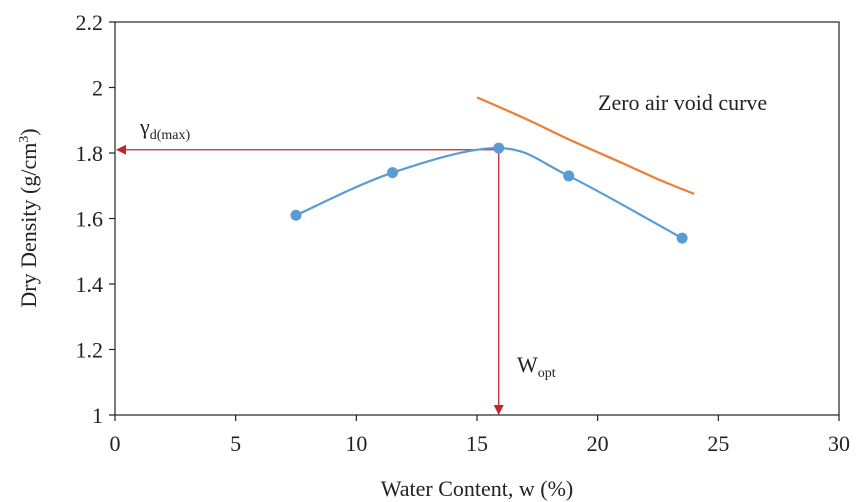 The height and width of the screenshot is (502, 861). What do you see at coordinates (90, 22) in the screenshot?
I see `y-tick-label: 2.2` at bounding box center [90, 22].